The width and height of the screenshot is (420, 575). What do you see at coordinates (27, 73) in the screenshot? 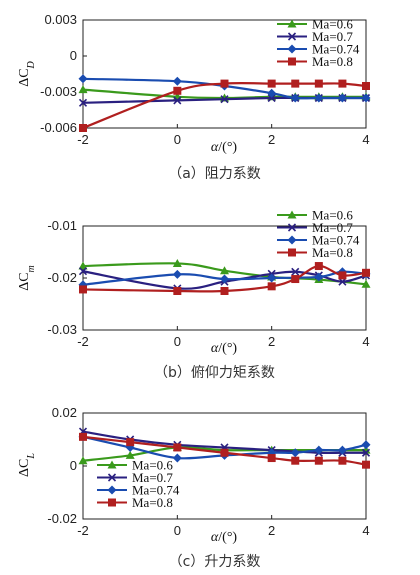
I see `y-axis-label: ΔCD` at bounding box center [27, 73].